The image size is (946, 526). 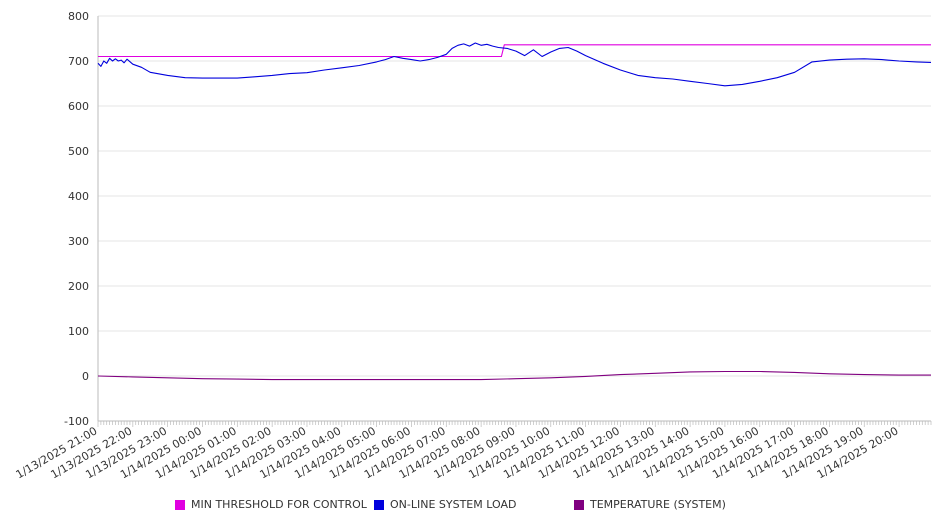 I want to click on y-tick-label: 300, so click(x=78, y=241).